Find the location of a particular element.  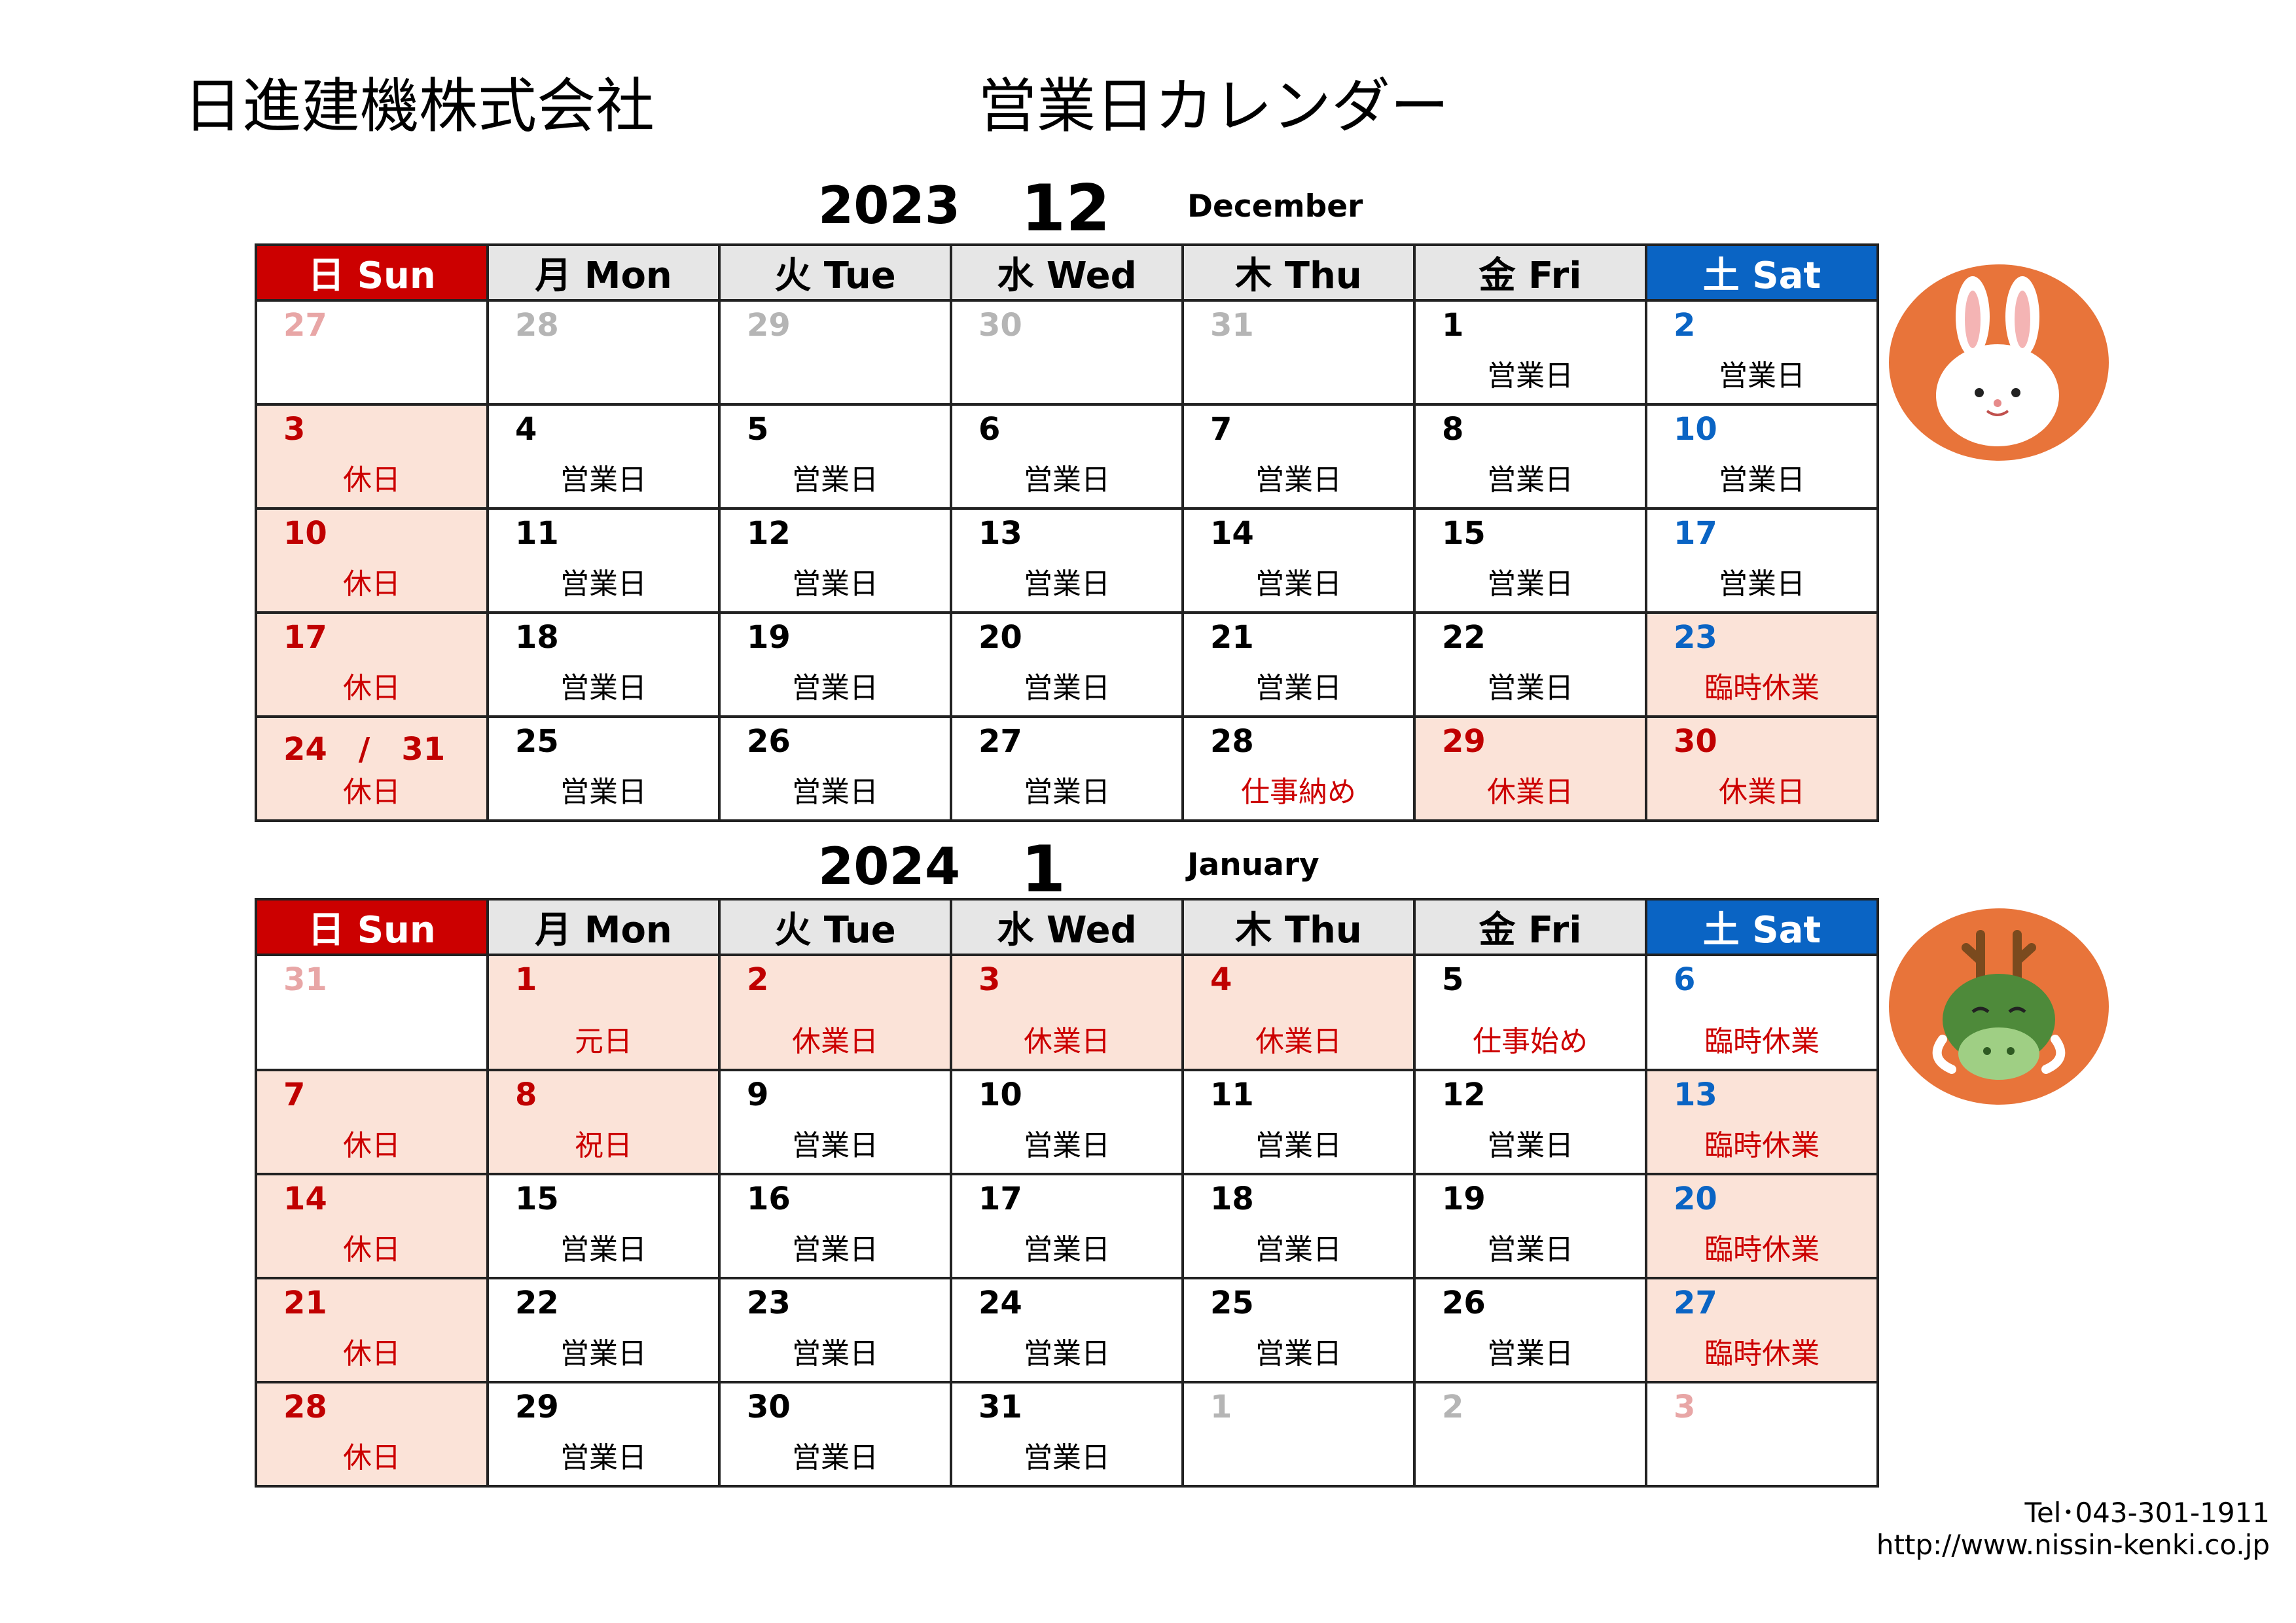

day-cell: 21 営業日 is located at coordinates (1298, 664).